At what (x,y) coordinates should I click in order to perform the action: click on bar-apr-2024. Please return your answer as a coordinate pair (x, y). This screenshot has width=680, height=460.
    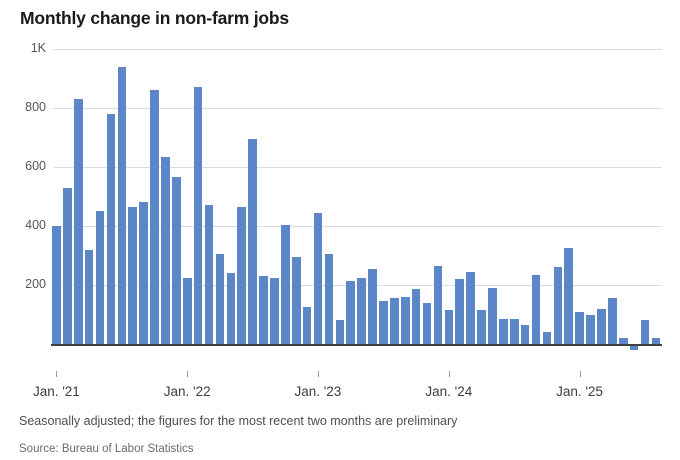
    Looking at the image, I should click on (481, 327).